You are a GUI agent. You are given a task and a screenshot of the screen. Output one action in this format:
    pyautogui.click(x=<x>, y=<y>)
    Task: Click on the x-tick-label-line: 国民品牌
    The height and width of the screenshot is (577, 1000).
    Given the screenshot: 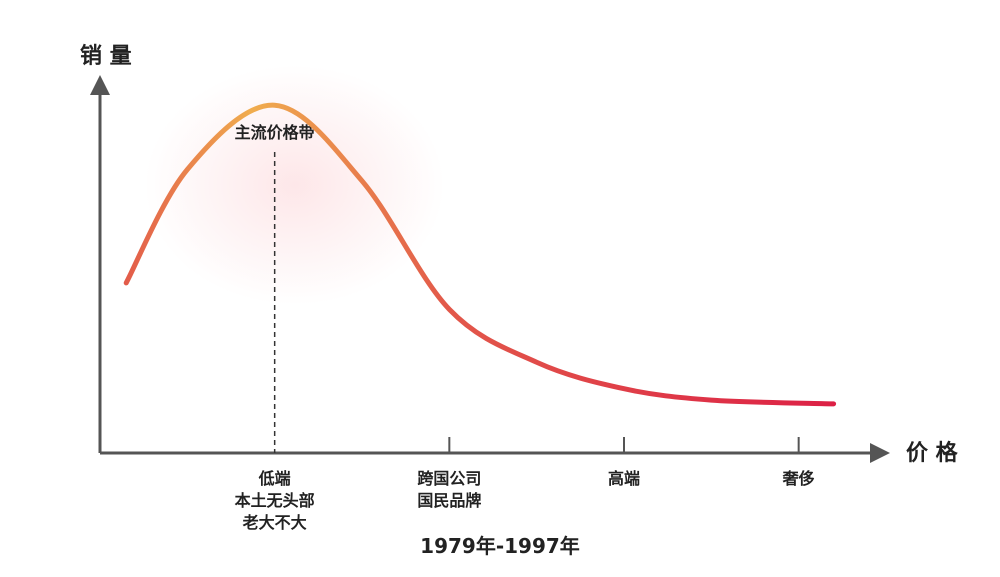 What is the action you would take?
    pyautogui.click(x=449, y=500)
    